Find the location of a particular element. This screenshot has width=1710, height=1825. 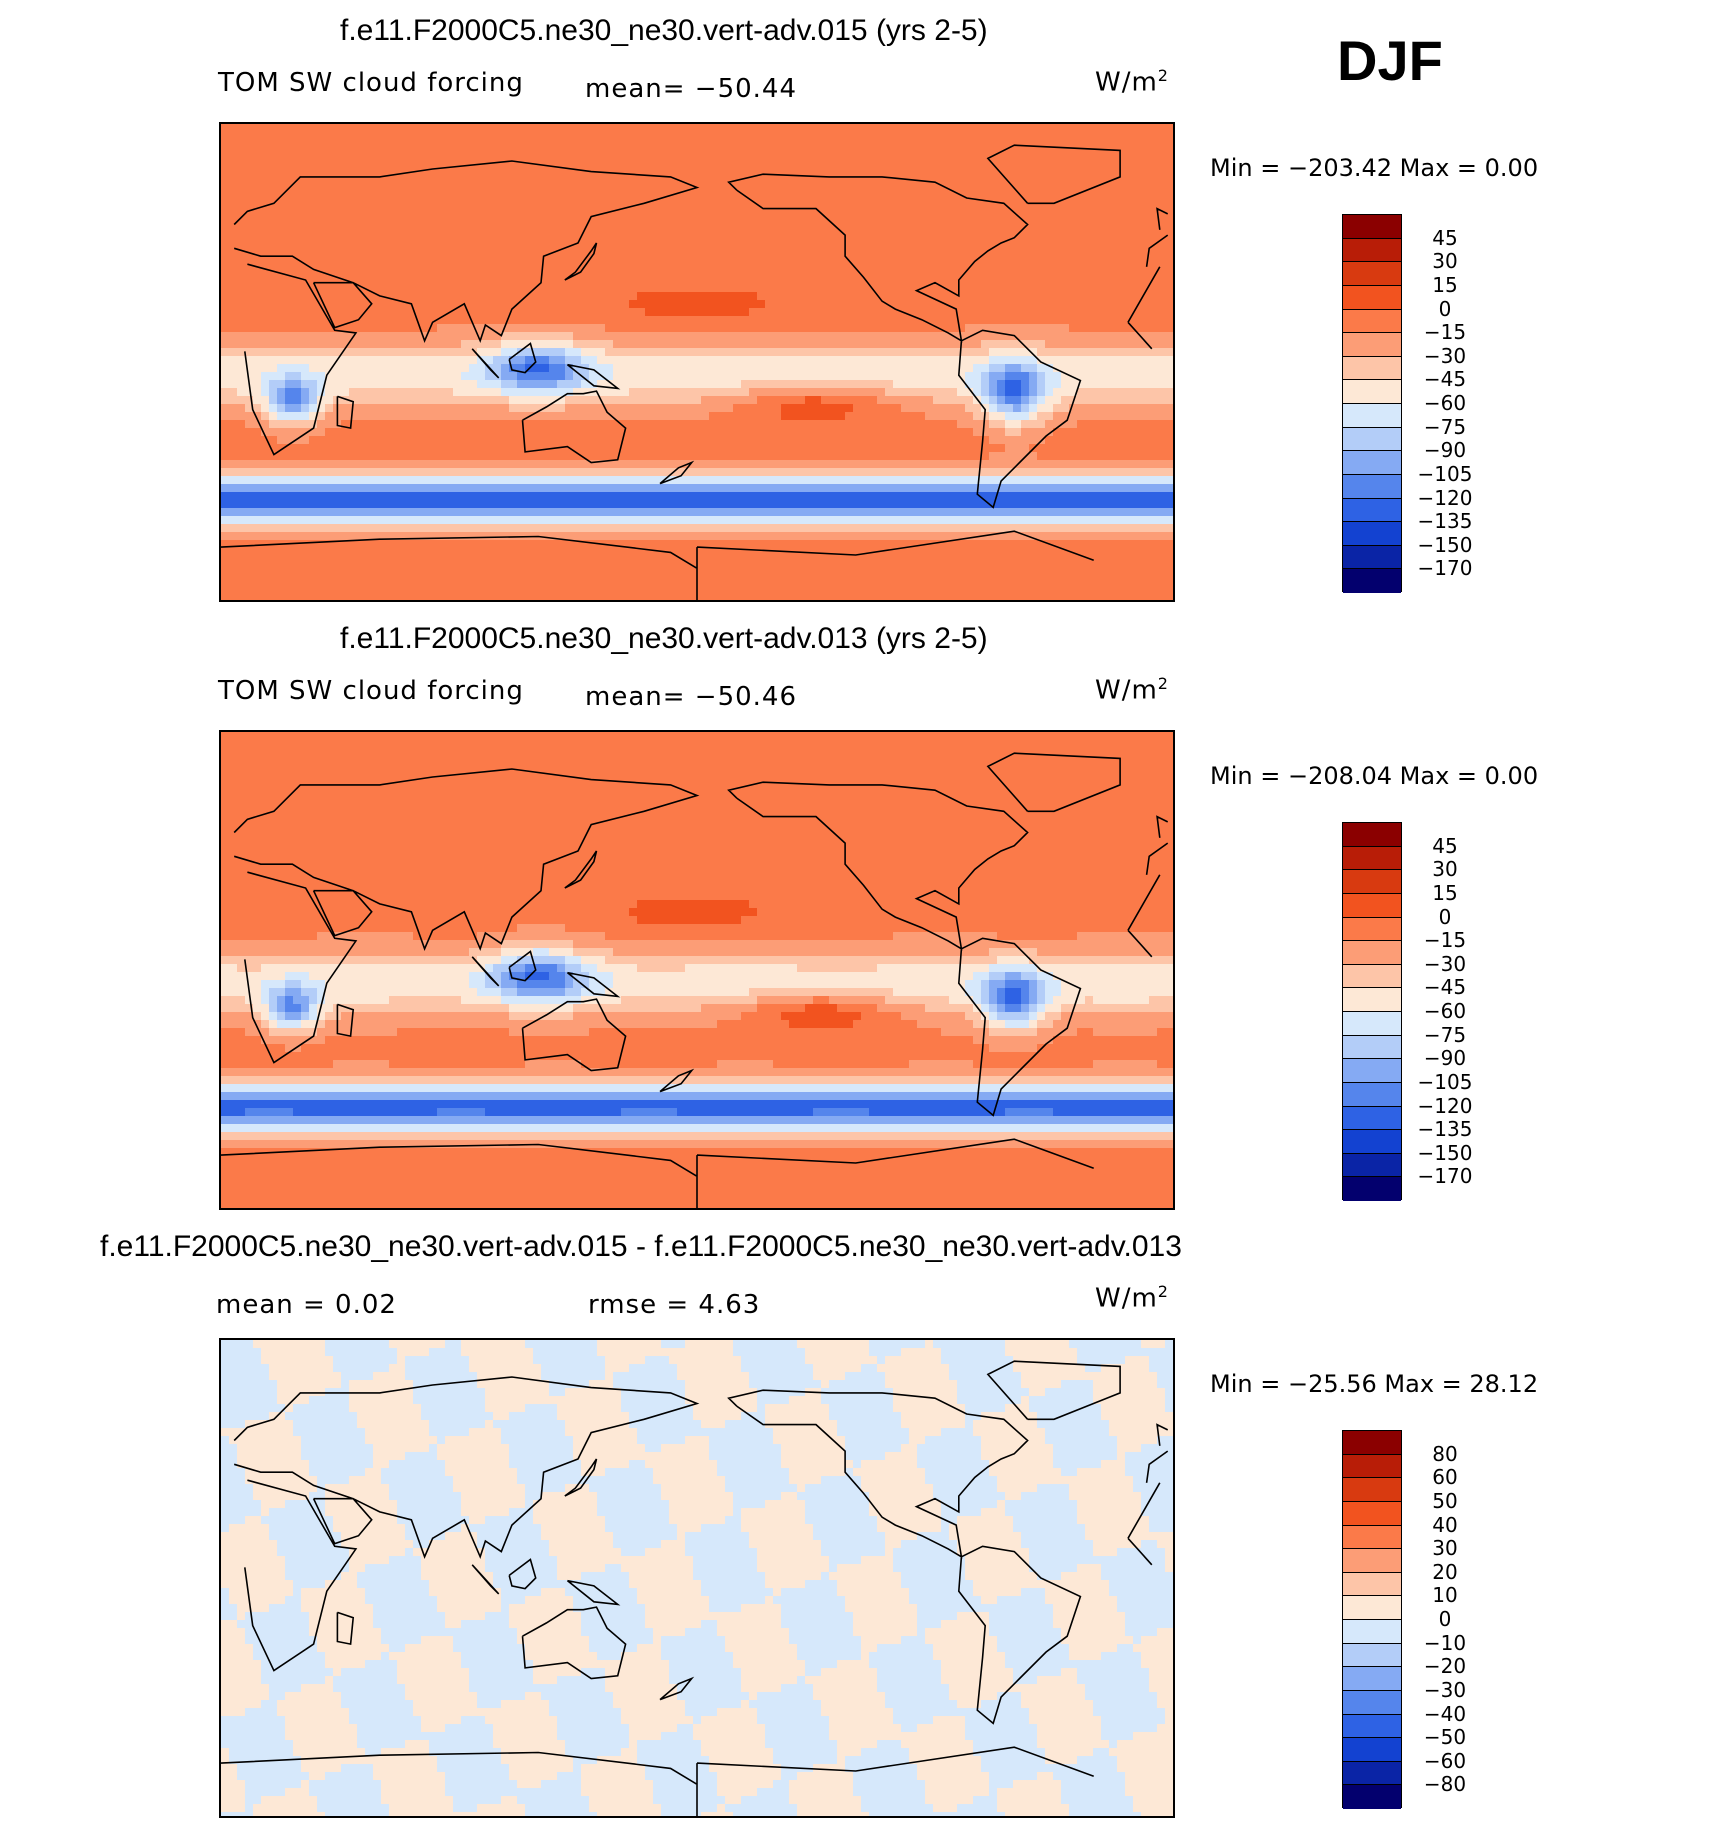

panel-1-mean-label: mean= −50.44 is located at coordinates (691, 89).